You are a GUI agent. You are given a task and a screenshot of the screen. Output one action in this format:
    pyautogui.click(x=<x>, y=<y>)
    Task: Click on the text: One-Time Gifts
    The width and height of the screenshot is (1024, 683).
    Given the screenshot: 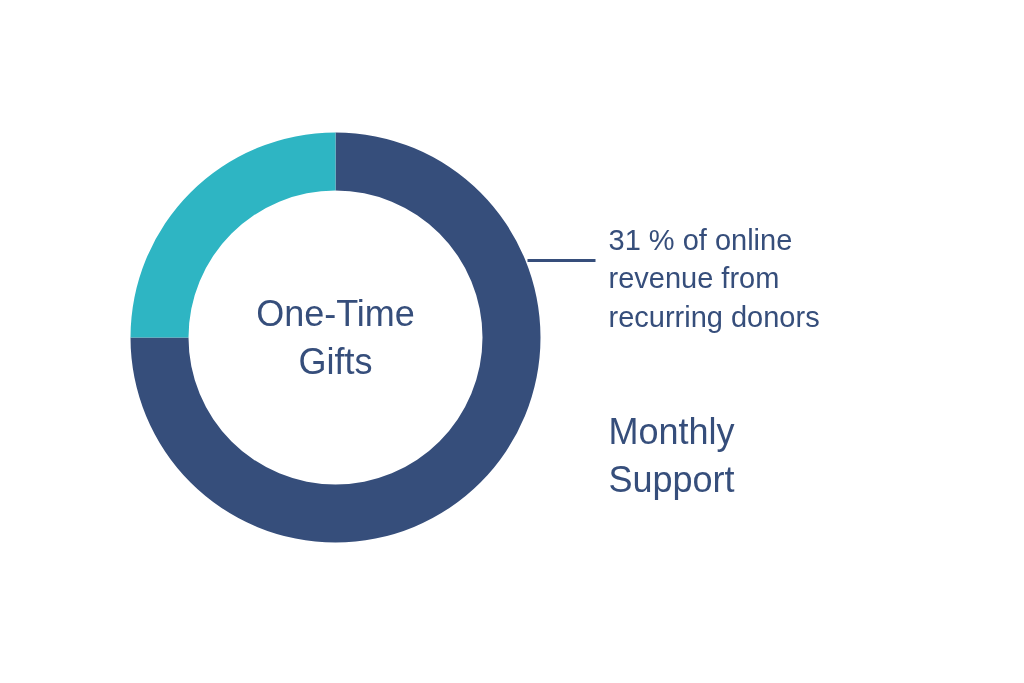 What is the action you would take?
    pyautogui.click(x=335, y=337)
    